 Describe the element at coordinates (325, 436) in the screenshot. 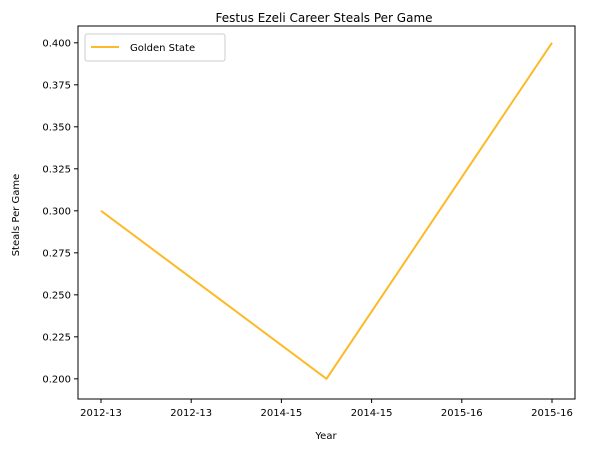

I see `x-axis-label: Year` at that location.